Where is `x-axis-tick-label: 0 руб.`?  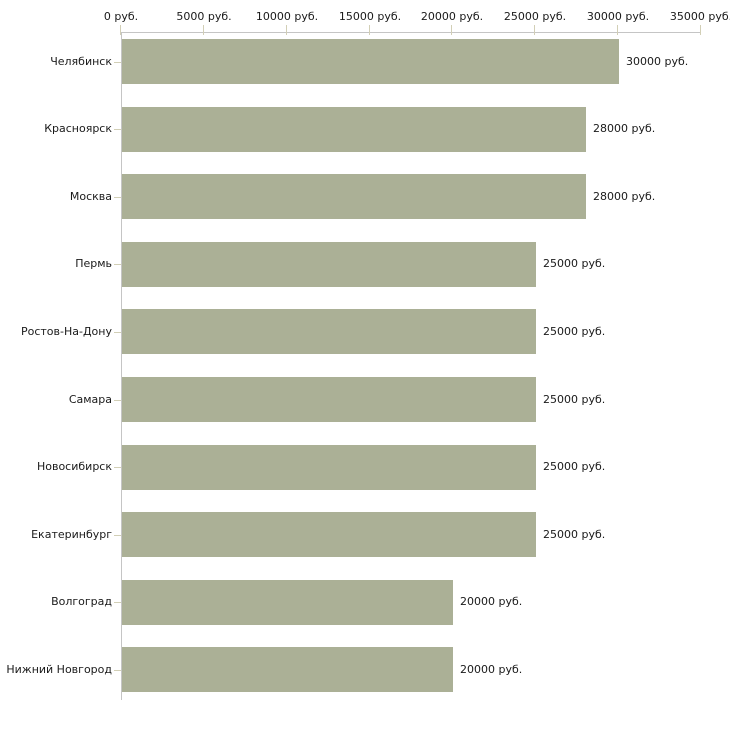 x-axis-tick-label: 0 руб. is located at coordinates (121, 16).